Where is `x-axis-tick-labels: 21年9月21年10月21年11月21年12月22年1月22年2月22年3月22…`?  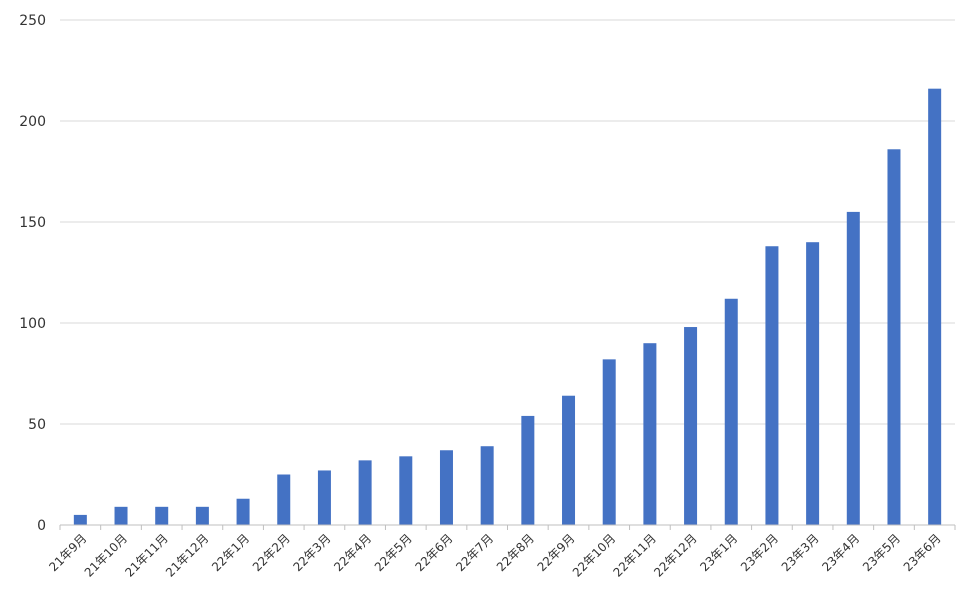 x-axis-tick-labels: 21年9月21年10月21年11月21年12月22年1月22年2月22年3月22… is located at coordinates (494, 555).